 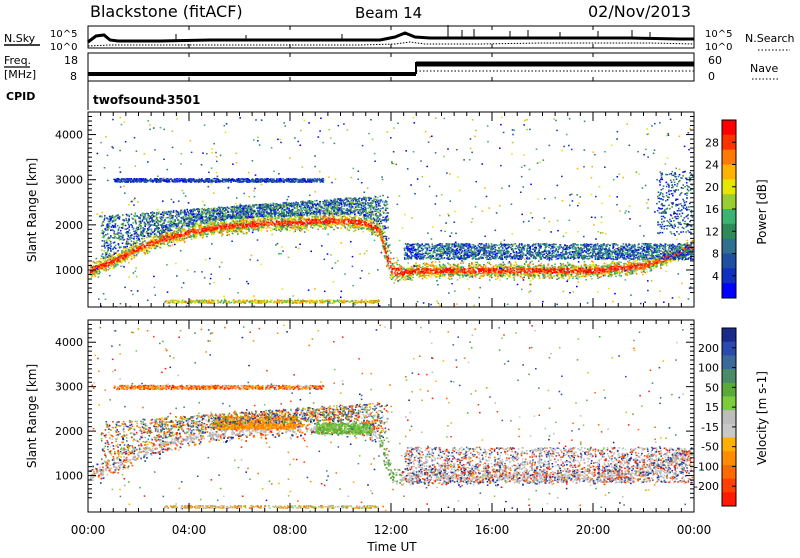 I want to click on freq-label: Freq., so click(x=17, y=60).